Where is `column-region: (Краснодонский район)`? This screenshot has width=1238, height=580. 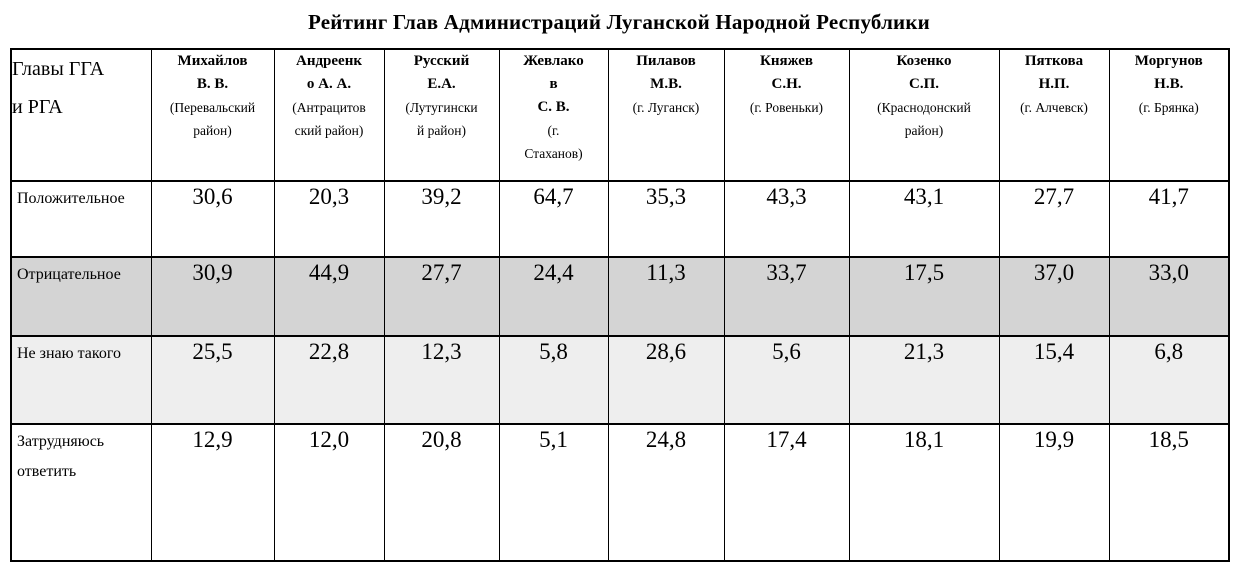
column-region: (Краснодонский район) is located at coordinates (924, 119).